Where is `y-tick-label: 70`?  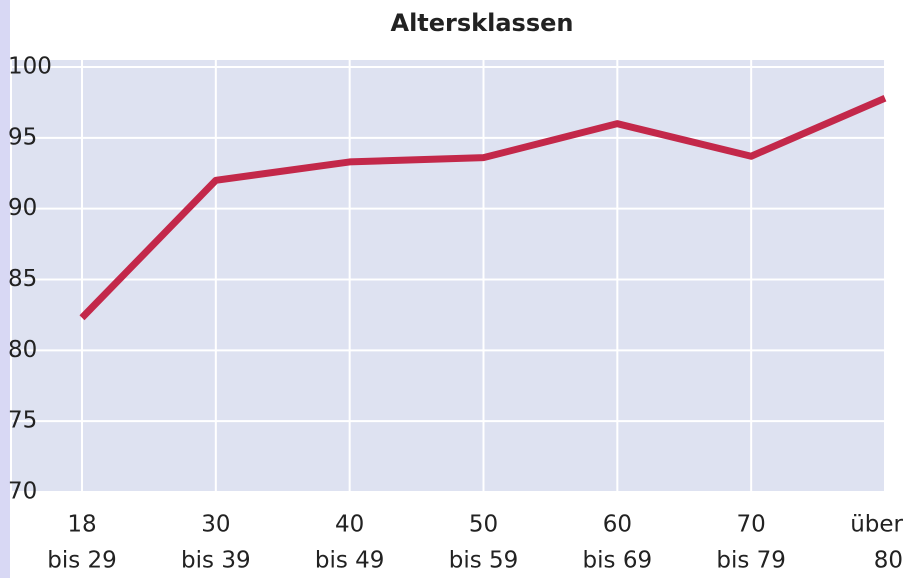
y-tick-label: 70 is located at coordinates (22, 492).